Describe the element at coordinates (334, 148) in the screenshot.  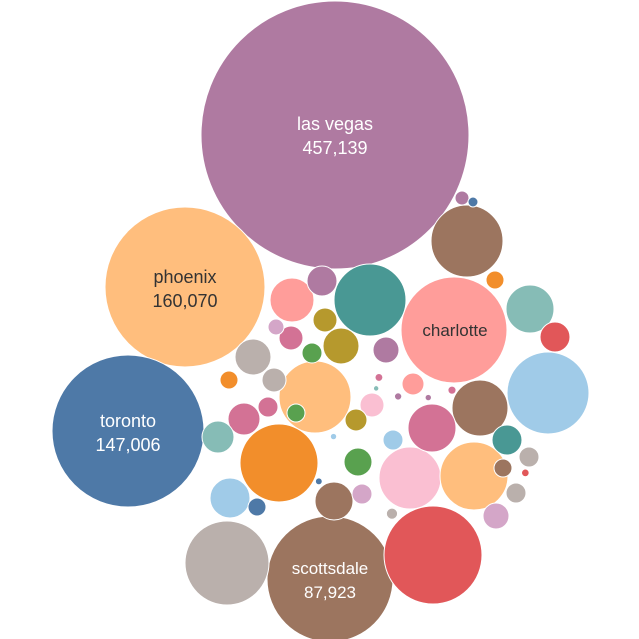
I see `bubble-label-las-vegas-value: 457,139` at that location.